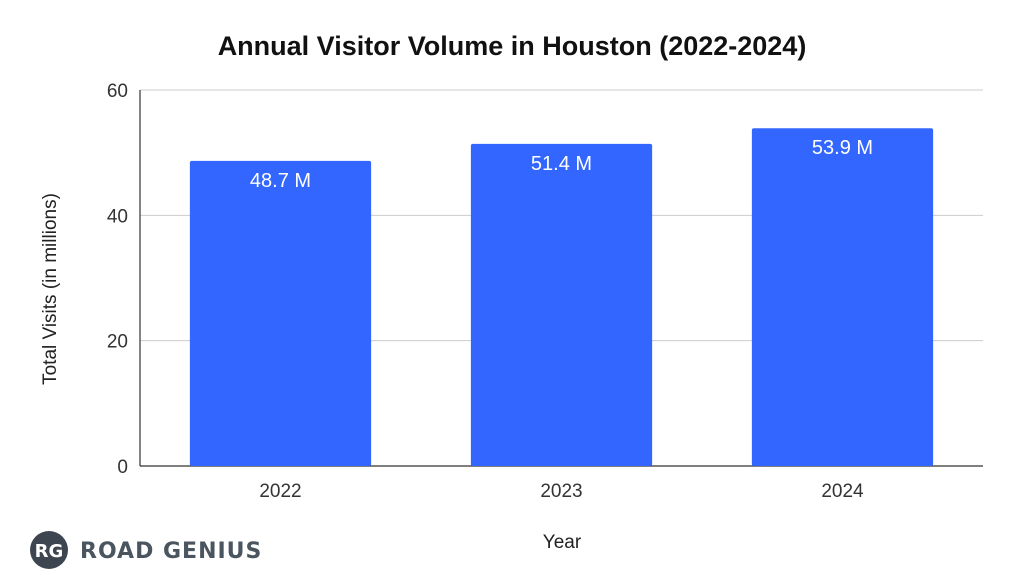 Image resolution: width=1024 pixels, height=582 pixels. I want to click on brand-logo: RG ROAD GENIUS, so click(146, 550).